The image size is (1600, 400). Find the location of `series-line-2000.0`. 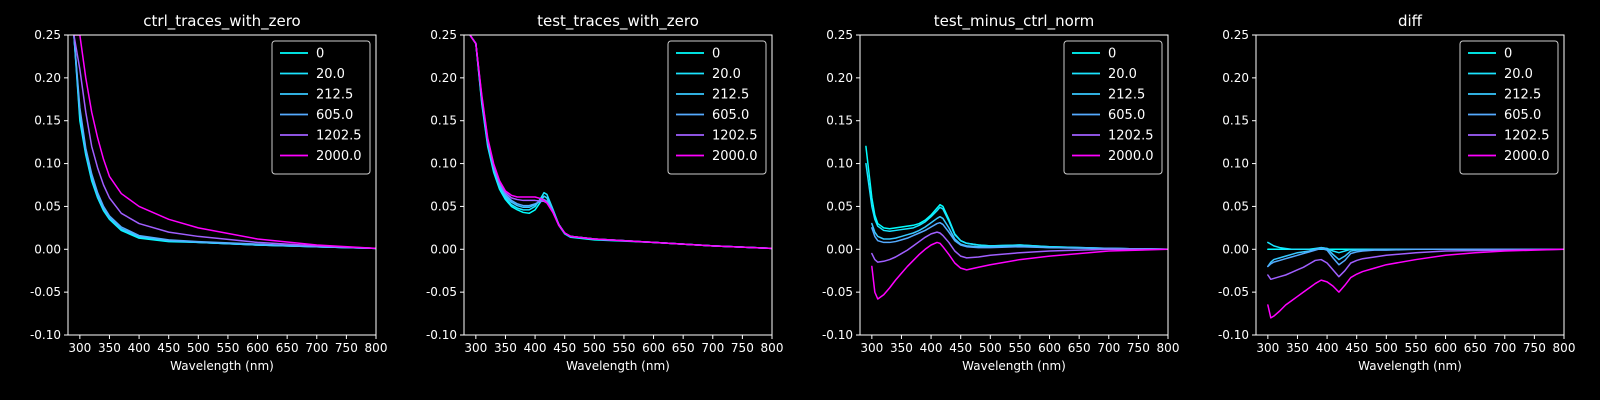

series-line-2000.0 is located at coordinates (1019, 270).